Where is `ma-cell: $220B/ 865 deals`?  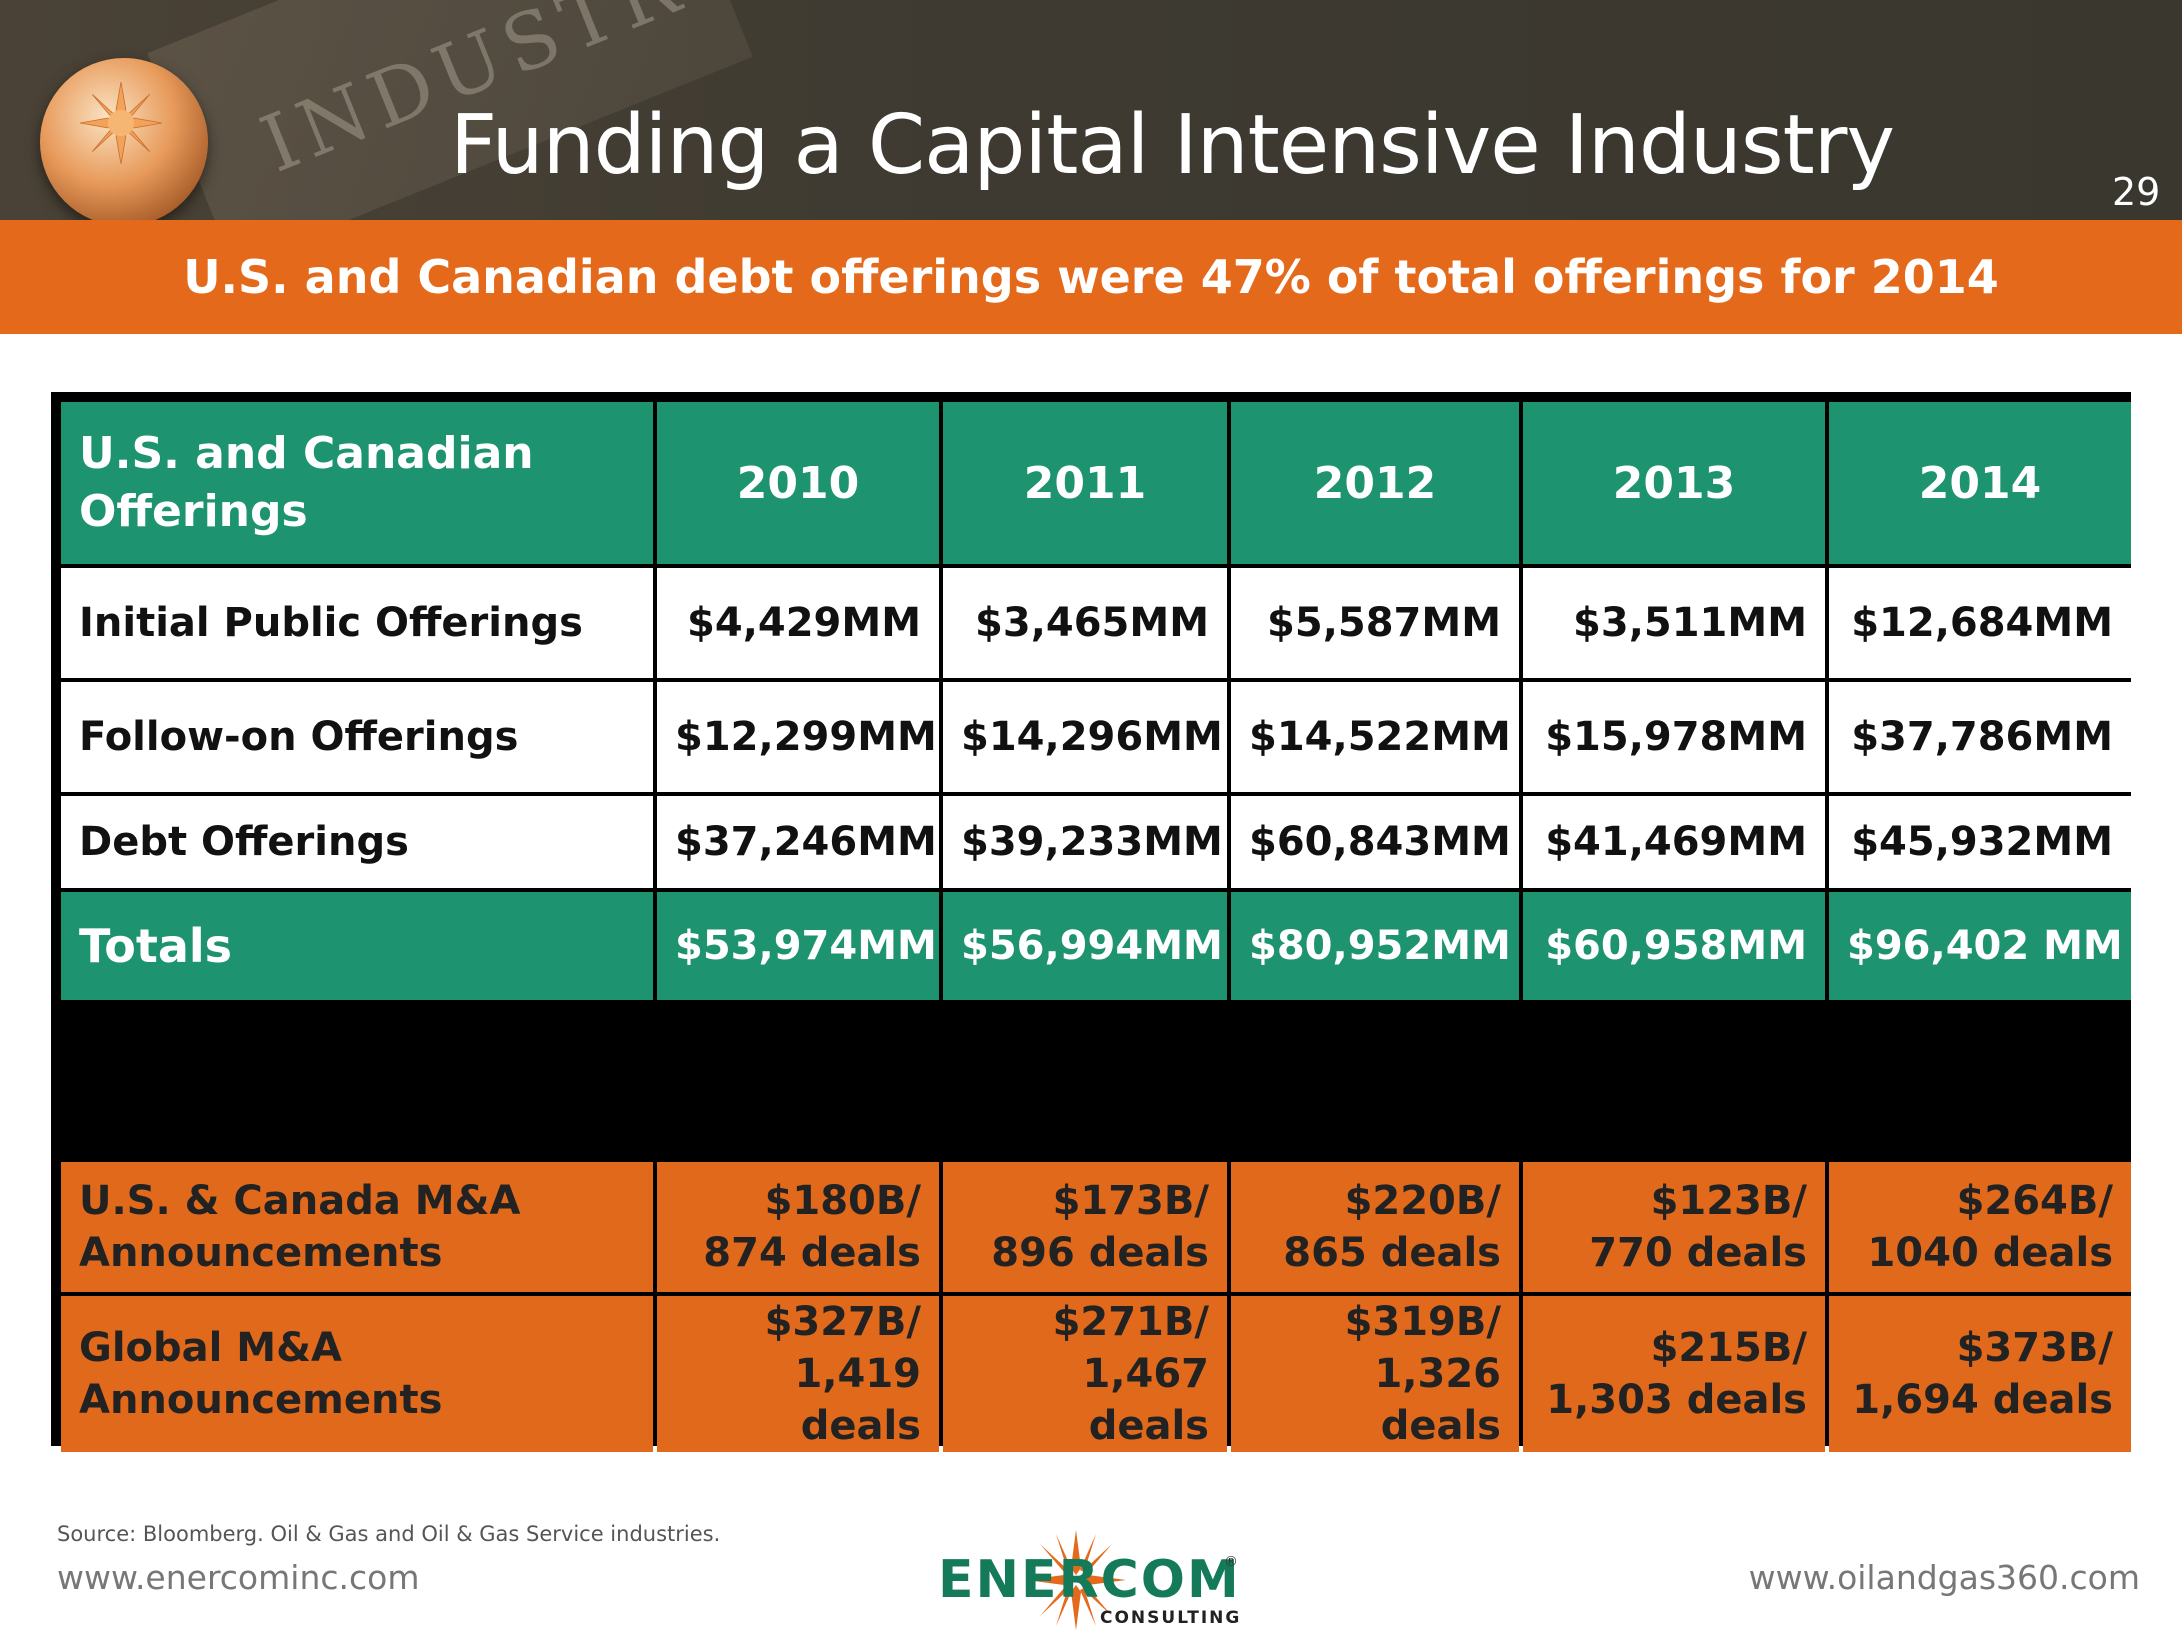 ma-cell: $220B/ 865 deals is located at coordinates (1375, 1227).